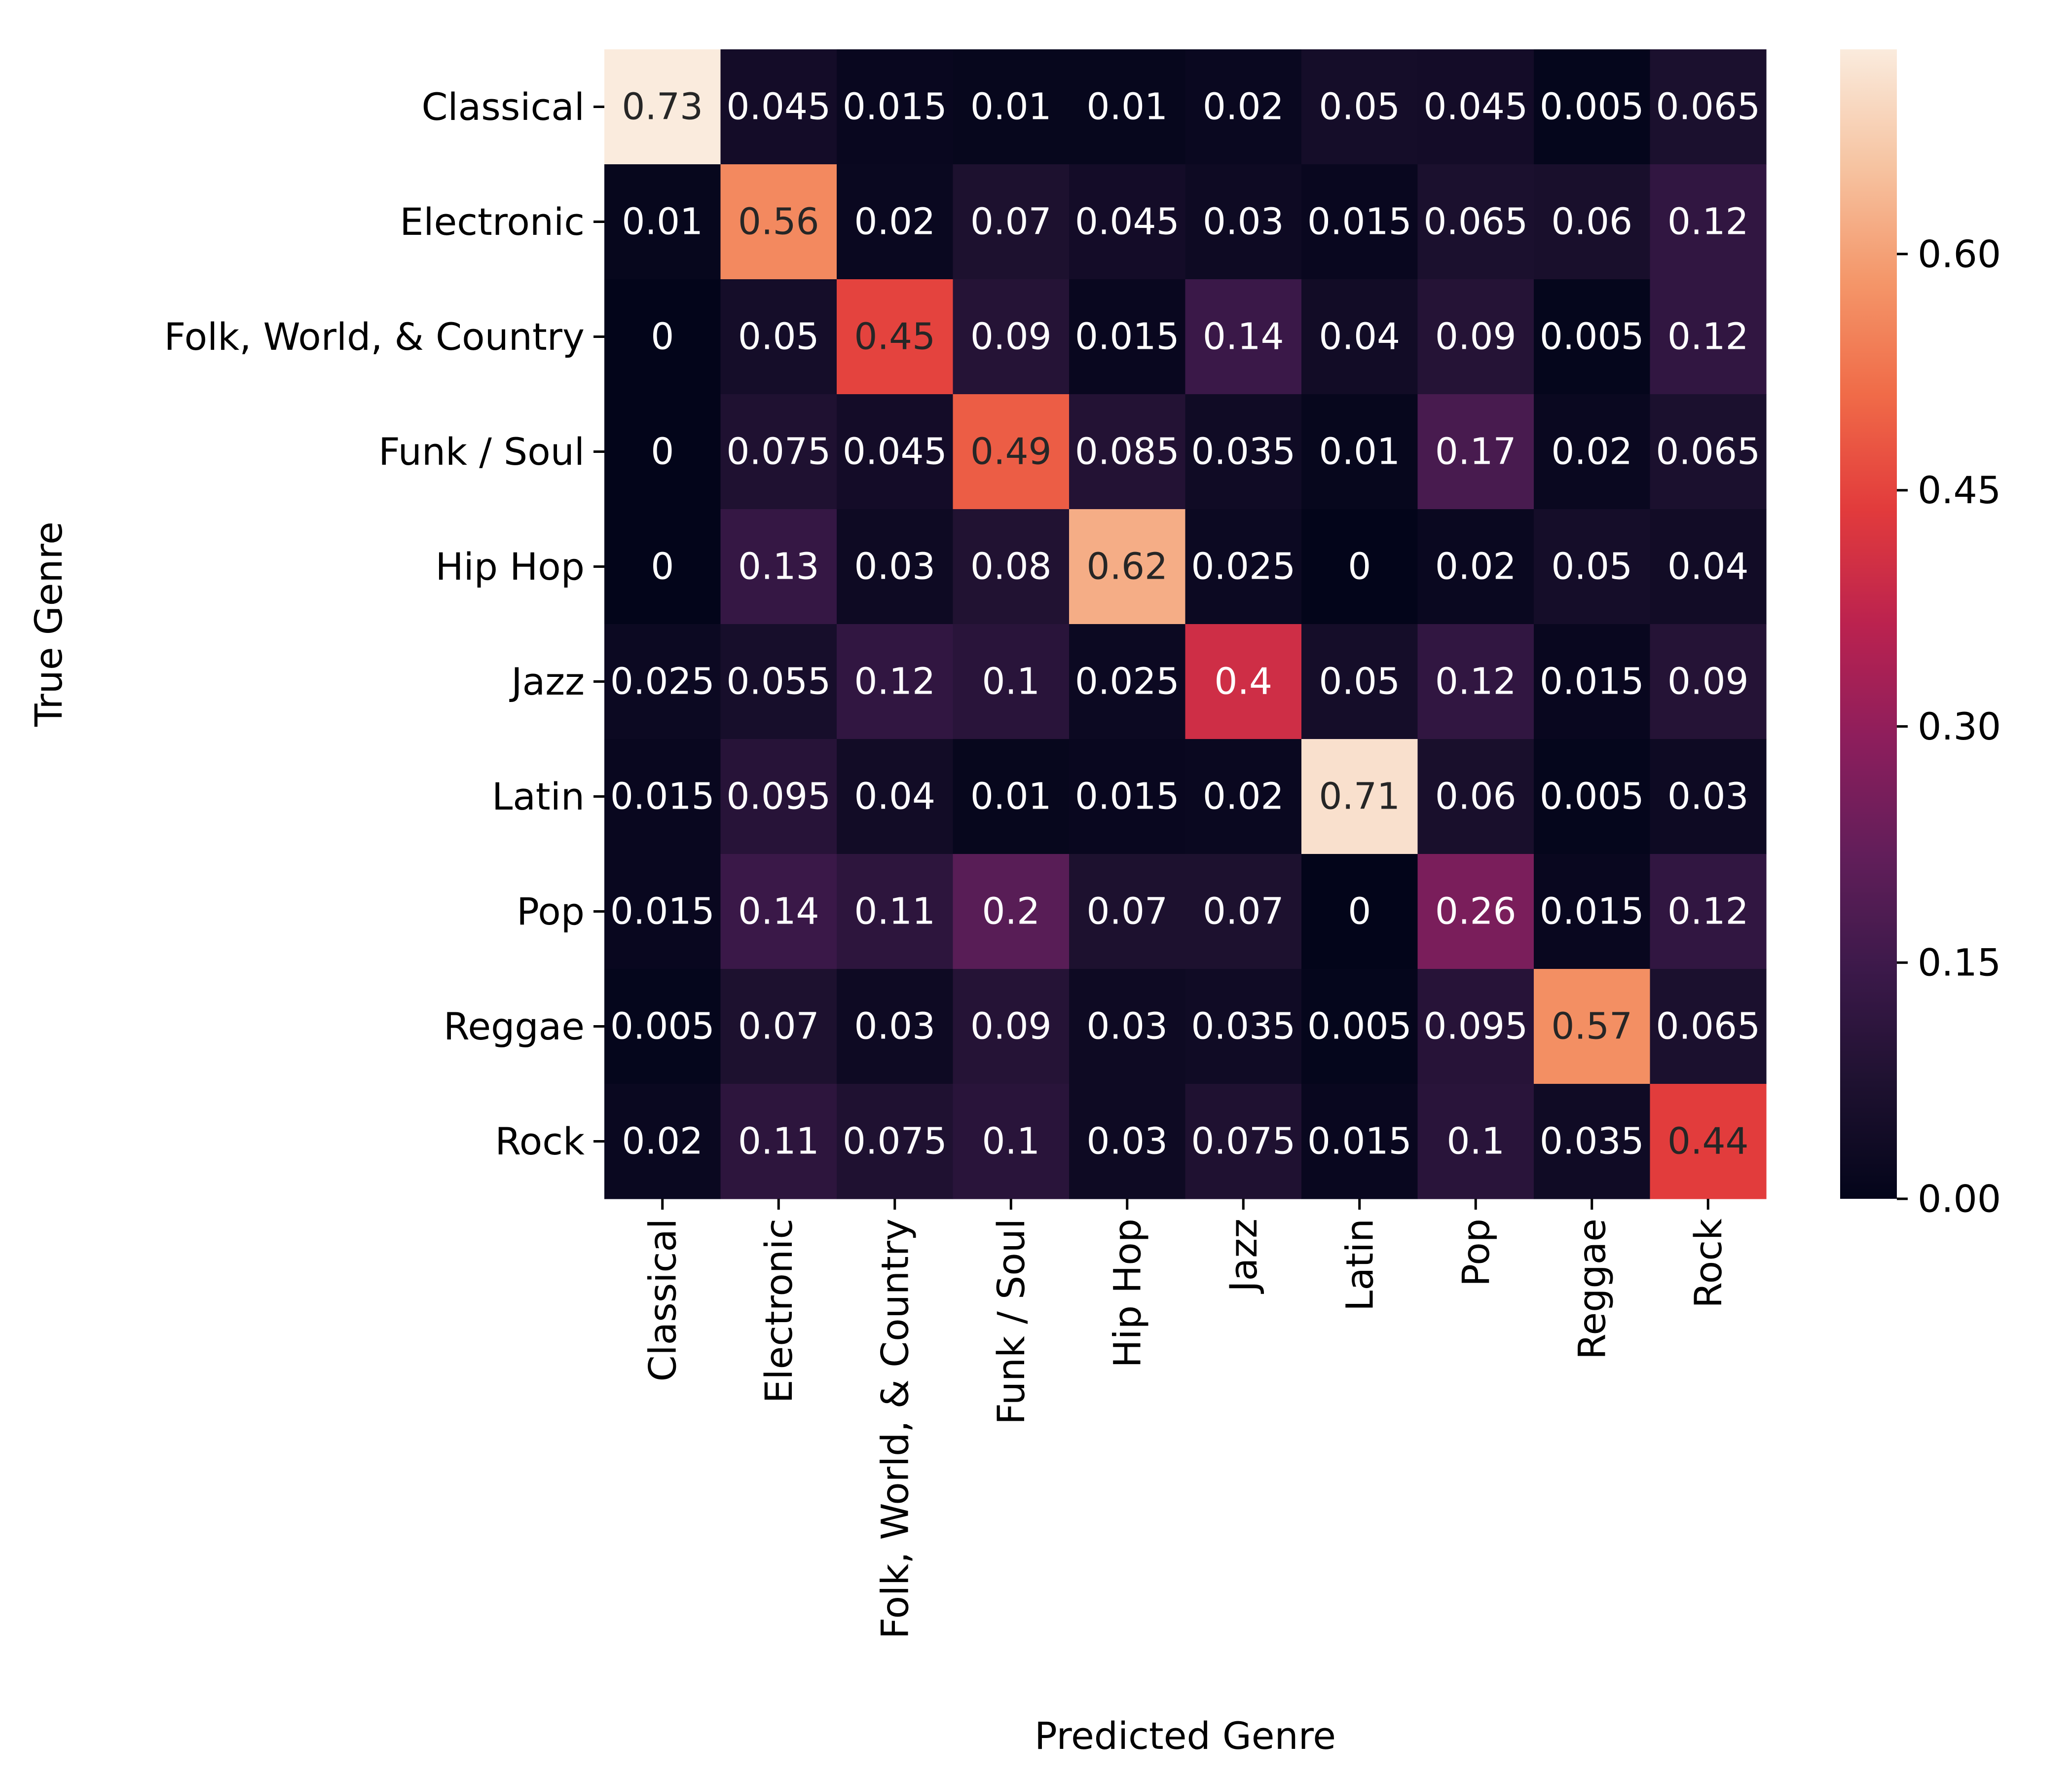 The height and width of the screenshot is (1776, 2072). I want to click on cell-value-label: 0.2, so click(1011, 912).